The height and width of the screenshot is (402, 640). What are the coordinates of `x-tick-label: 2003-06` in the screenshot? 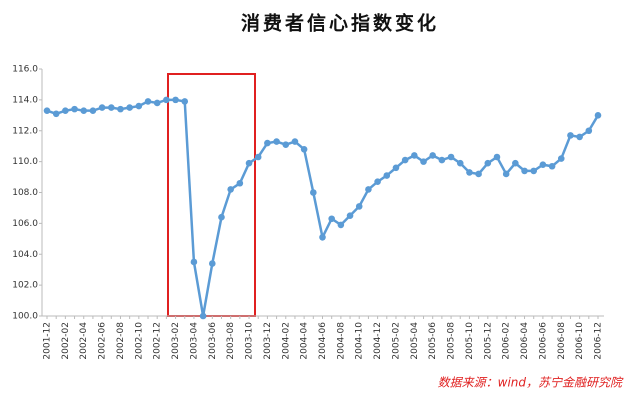 It's located at (213, 341).